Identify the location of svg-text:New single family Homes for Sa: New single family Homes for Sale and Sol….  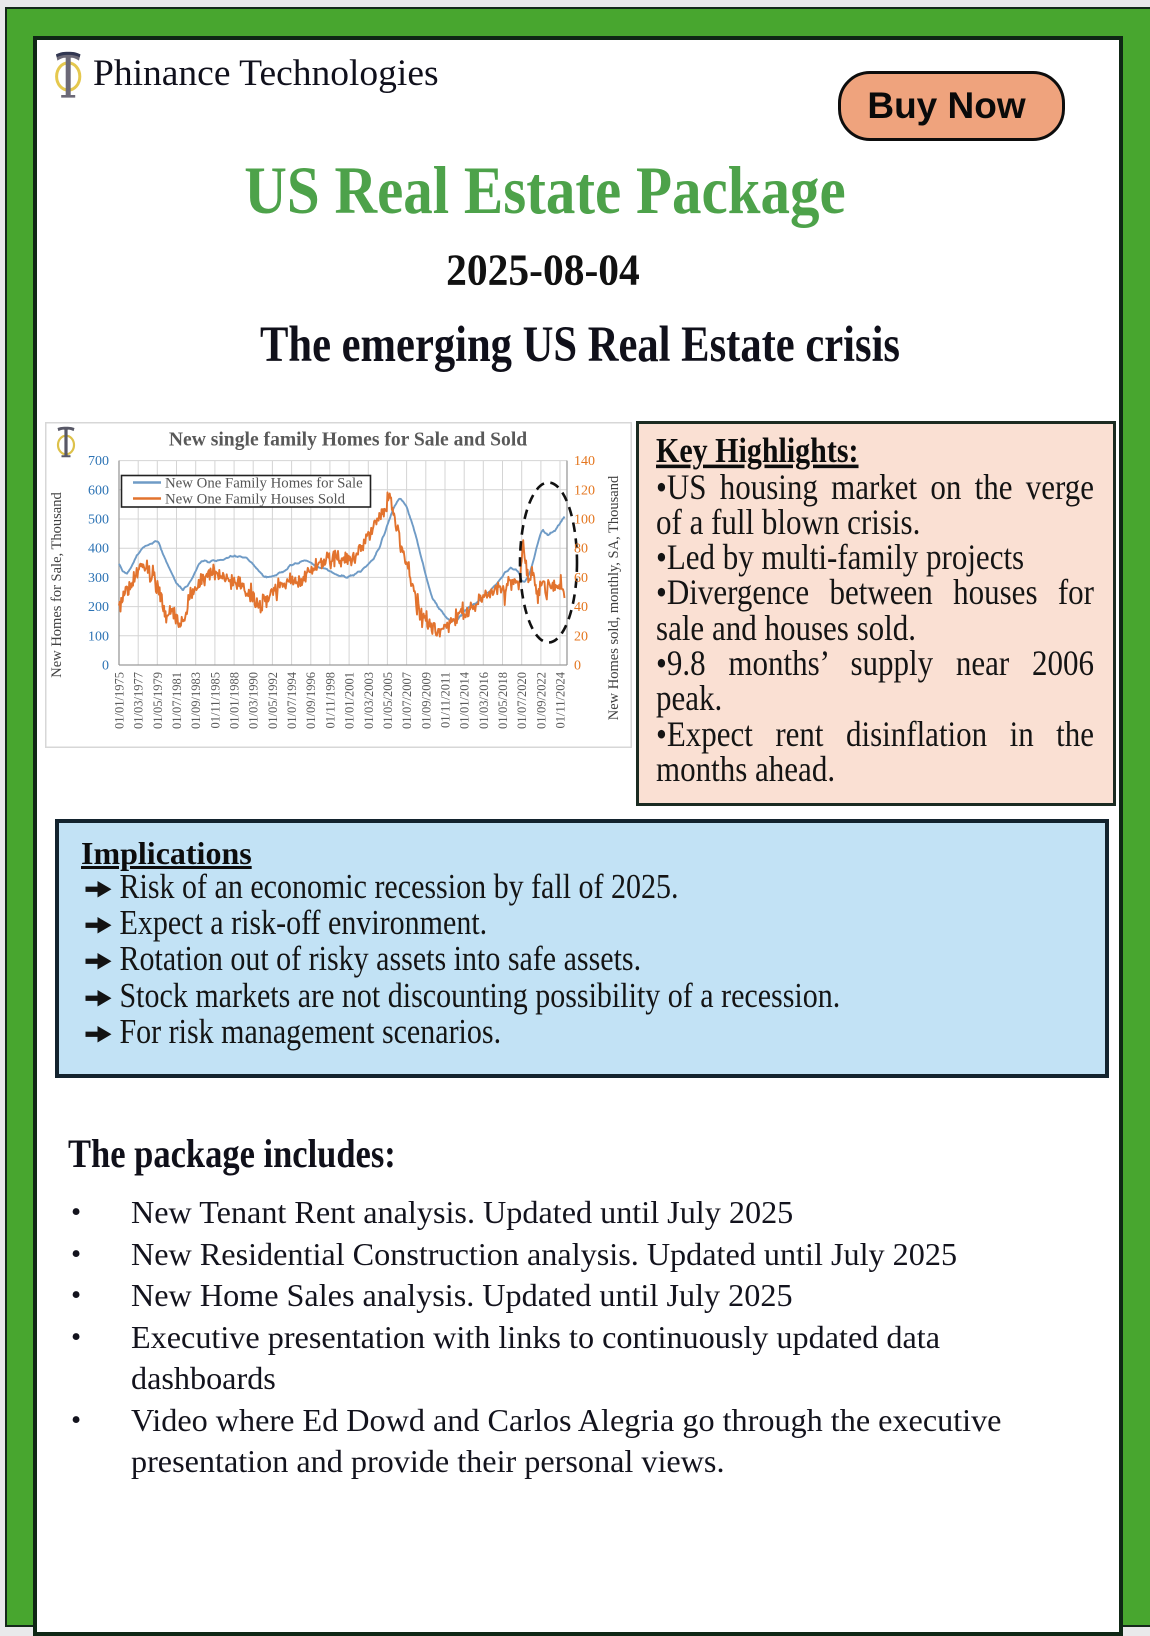
(348, 439).